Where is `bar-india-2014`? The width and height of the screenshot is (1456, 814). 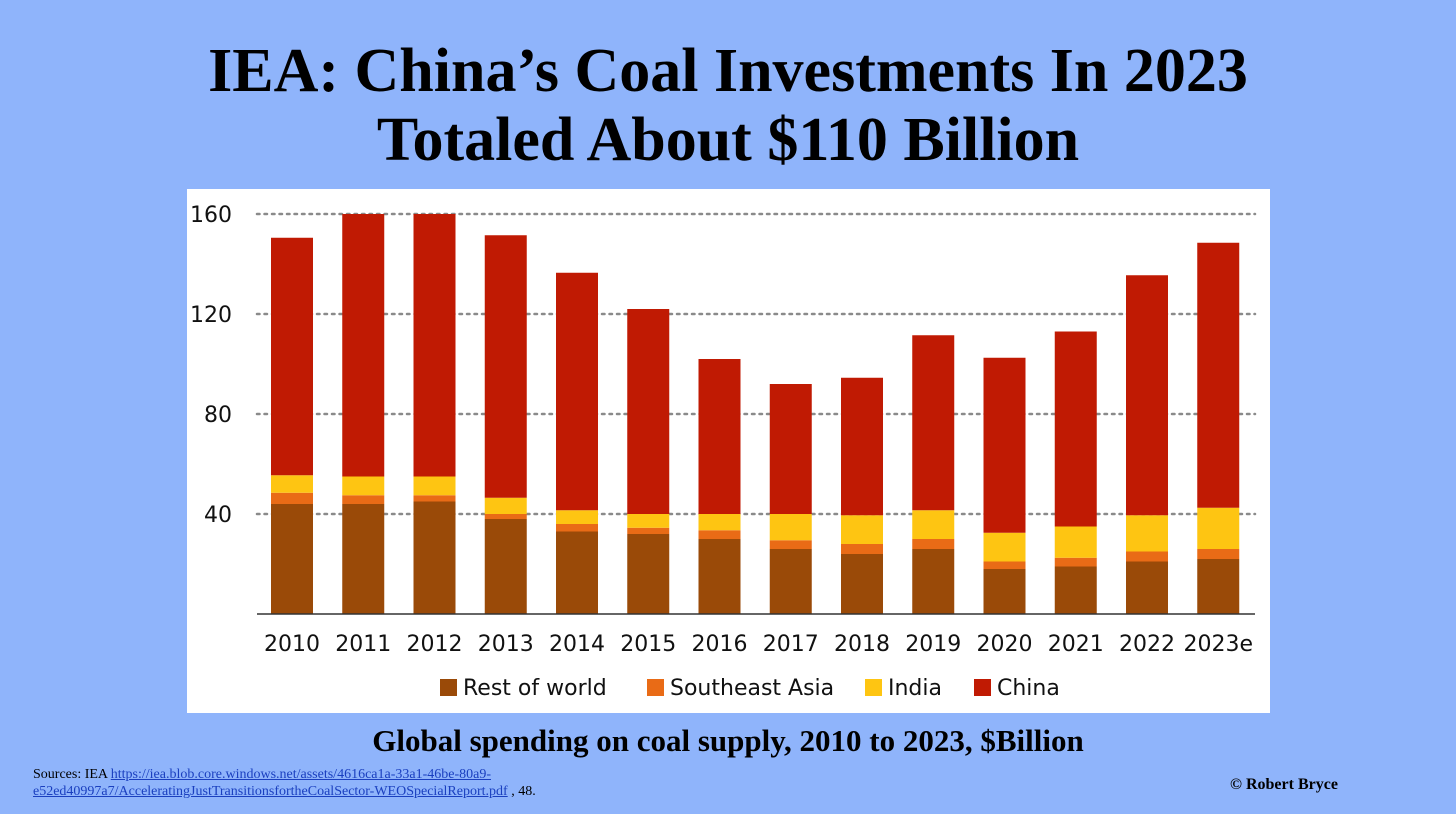 bar-india-2014 is located at coordinates (577, 517).